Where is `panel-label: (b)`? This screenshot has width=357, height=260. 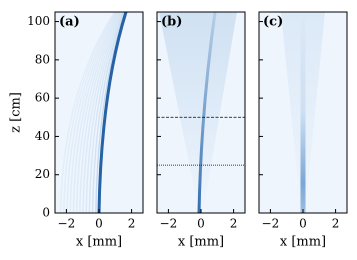
panel-label: (b) is located at coordinates (171, 22).